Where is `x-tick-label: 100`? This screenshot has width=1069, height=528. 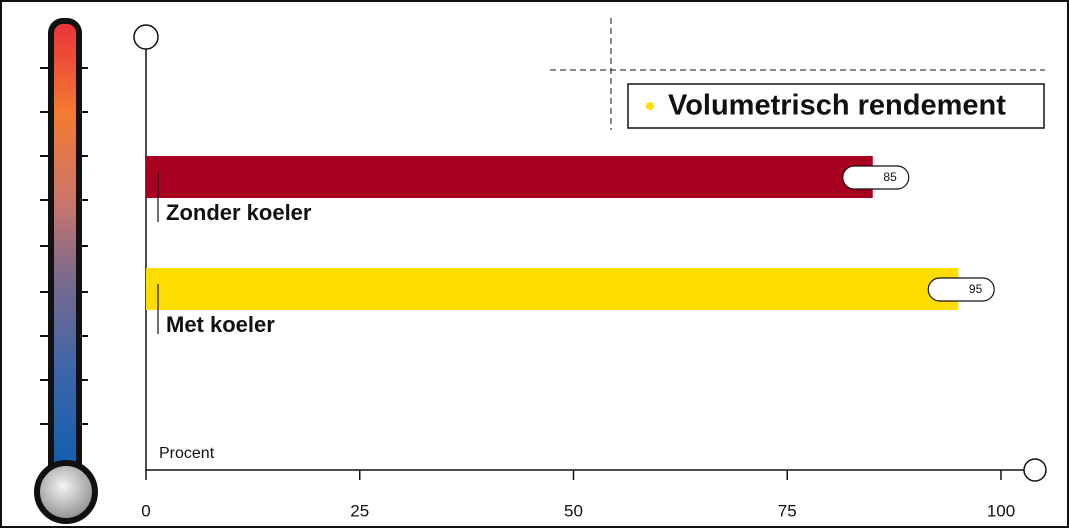 x-tick-label: 100 is located at coordinates (1001, 510).